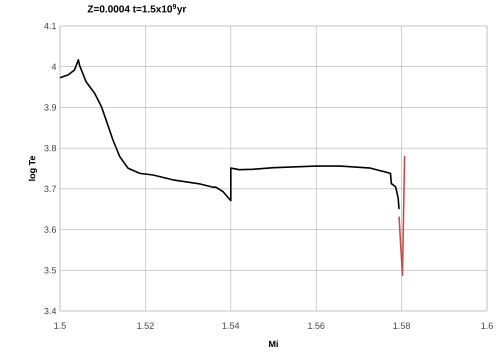 The height and width of the screenshot is (361, 500). I want to click on y-tick-label: 3.6, so click(50, 229).